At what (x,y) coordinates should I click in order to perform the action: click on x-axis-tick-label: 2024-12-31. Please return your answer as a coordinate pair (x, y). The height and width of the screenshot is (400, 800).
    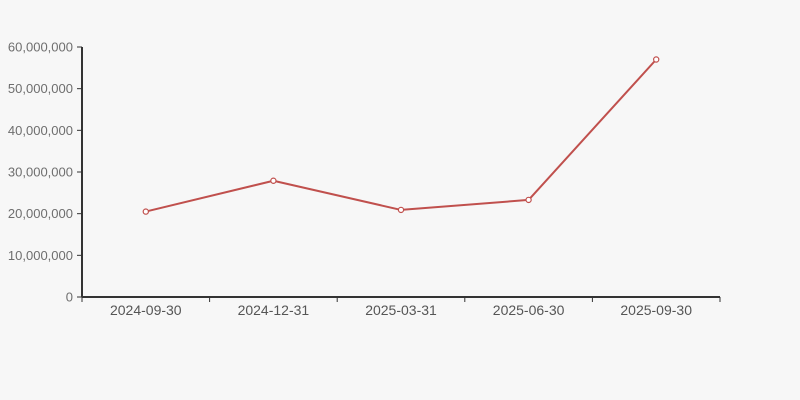
    Looking at the image, I should click on (274, 310).